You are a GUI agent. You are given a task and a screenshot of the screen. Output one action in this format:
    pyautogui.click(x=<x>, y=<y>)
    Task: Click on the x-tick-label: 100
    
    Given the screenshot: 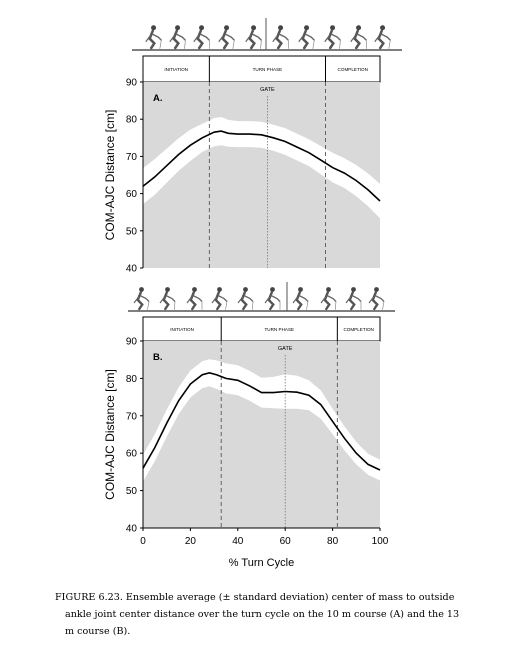 What is the action you would take?
    pyautogui.click(x=380, y=541)
    